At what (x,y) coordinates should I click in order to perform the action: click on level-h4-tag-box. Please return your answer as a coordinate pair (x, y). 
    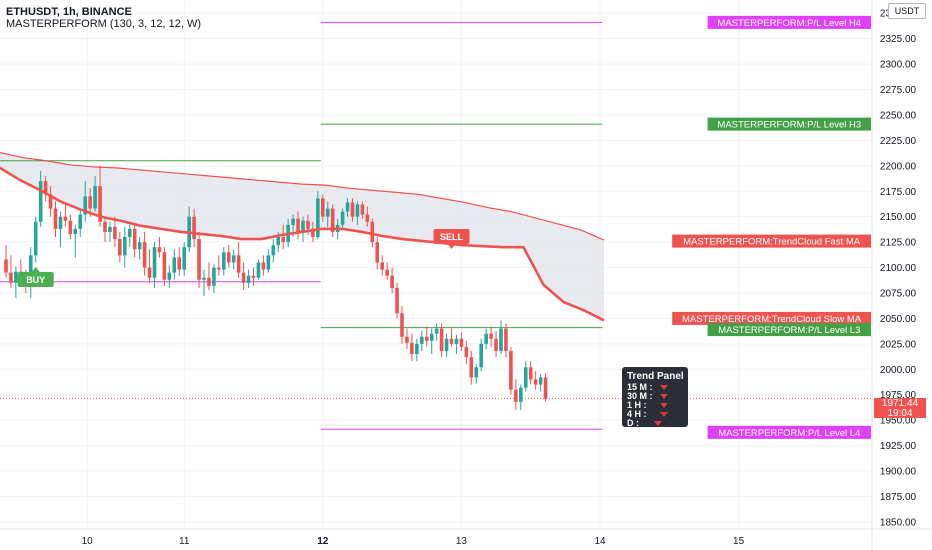
    Looking at the image, I should click on (789, 22).